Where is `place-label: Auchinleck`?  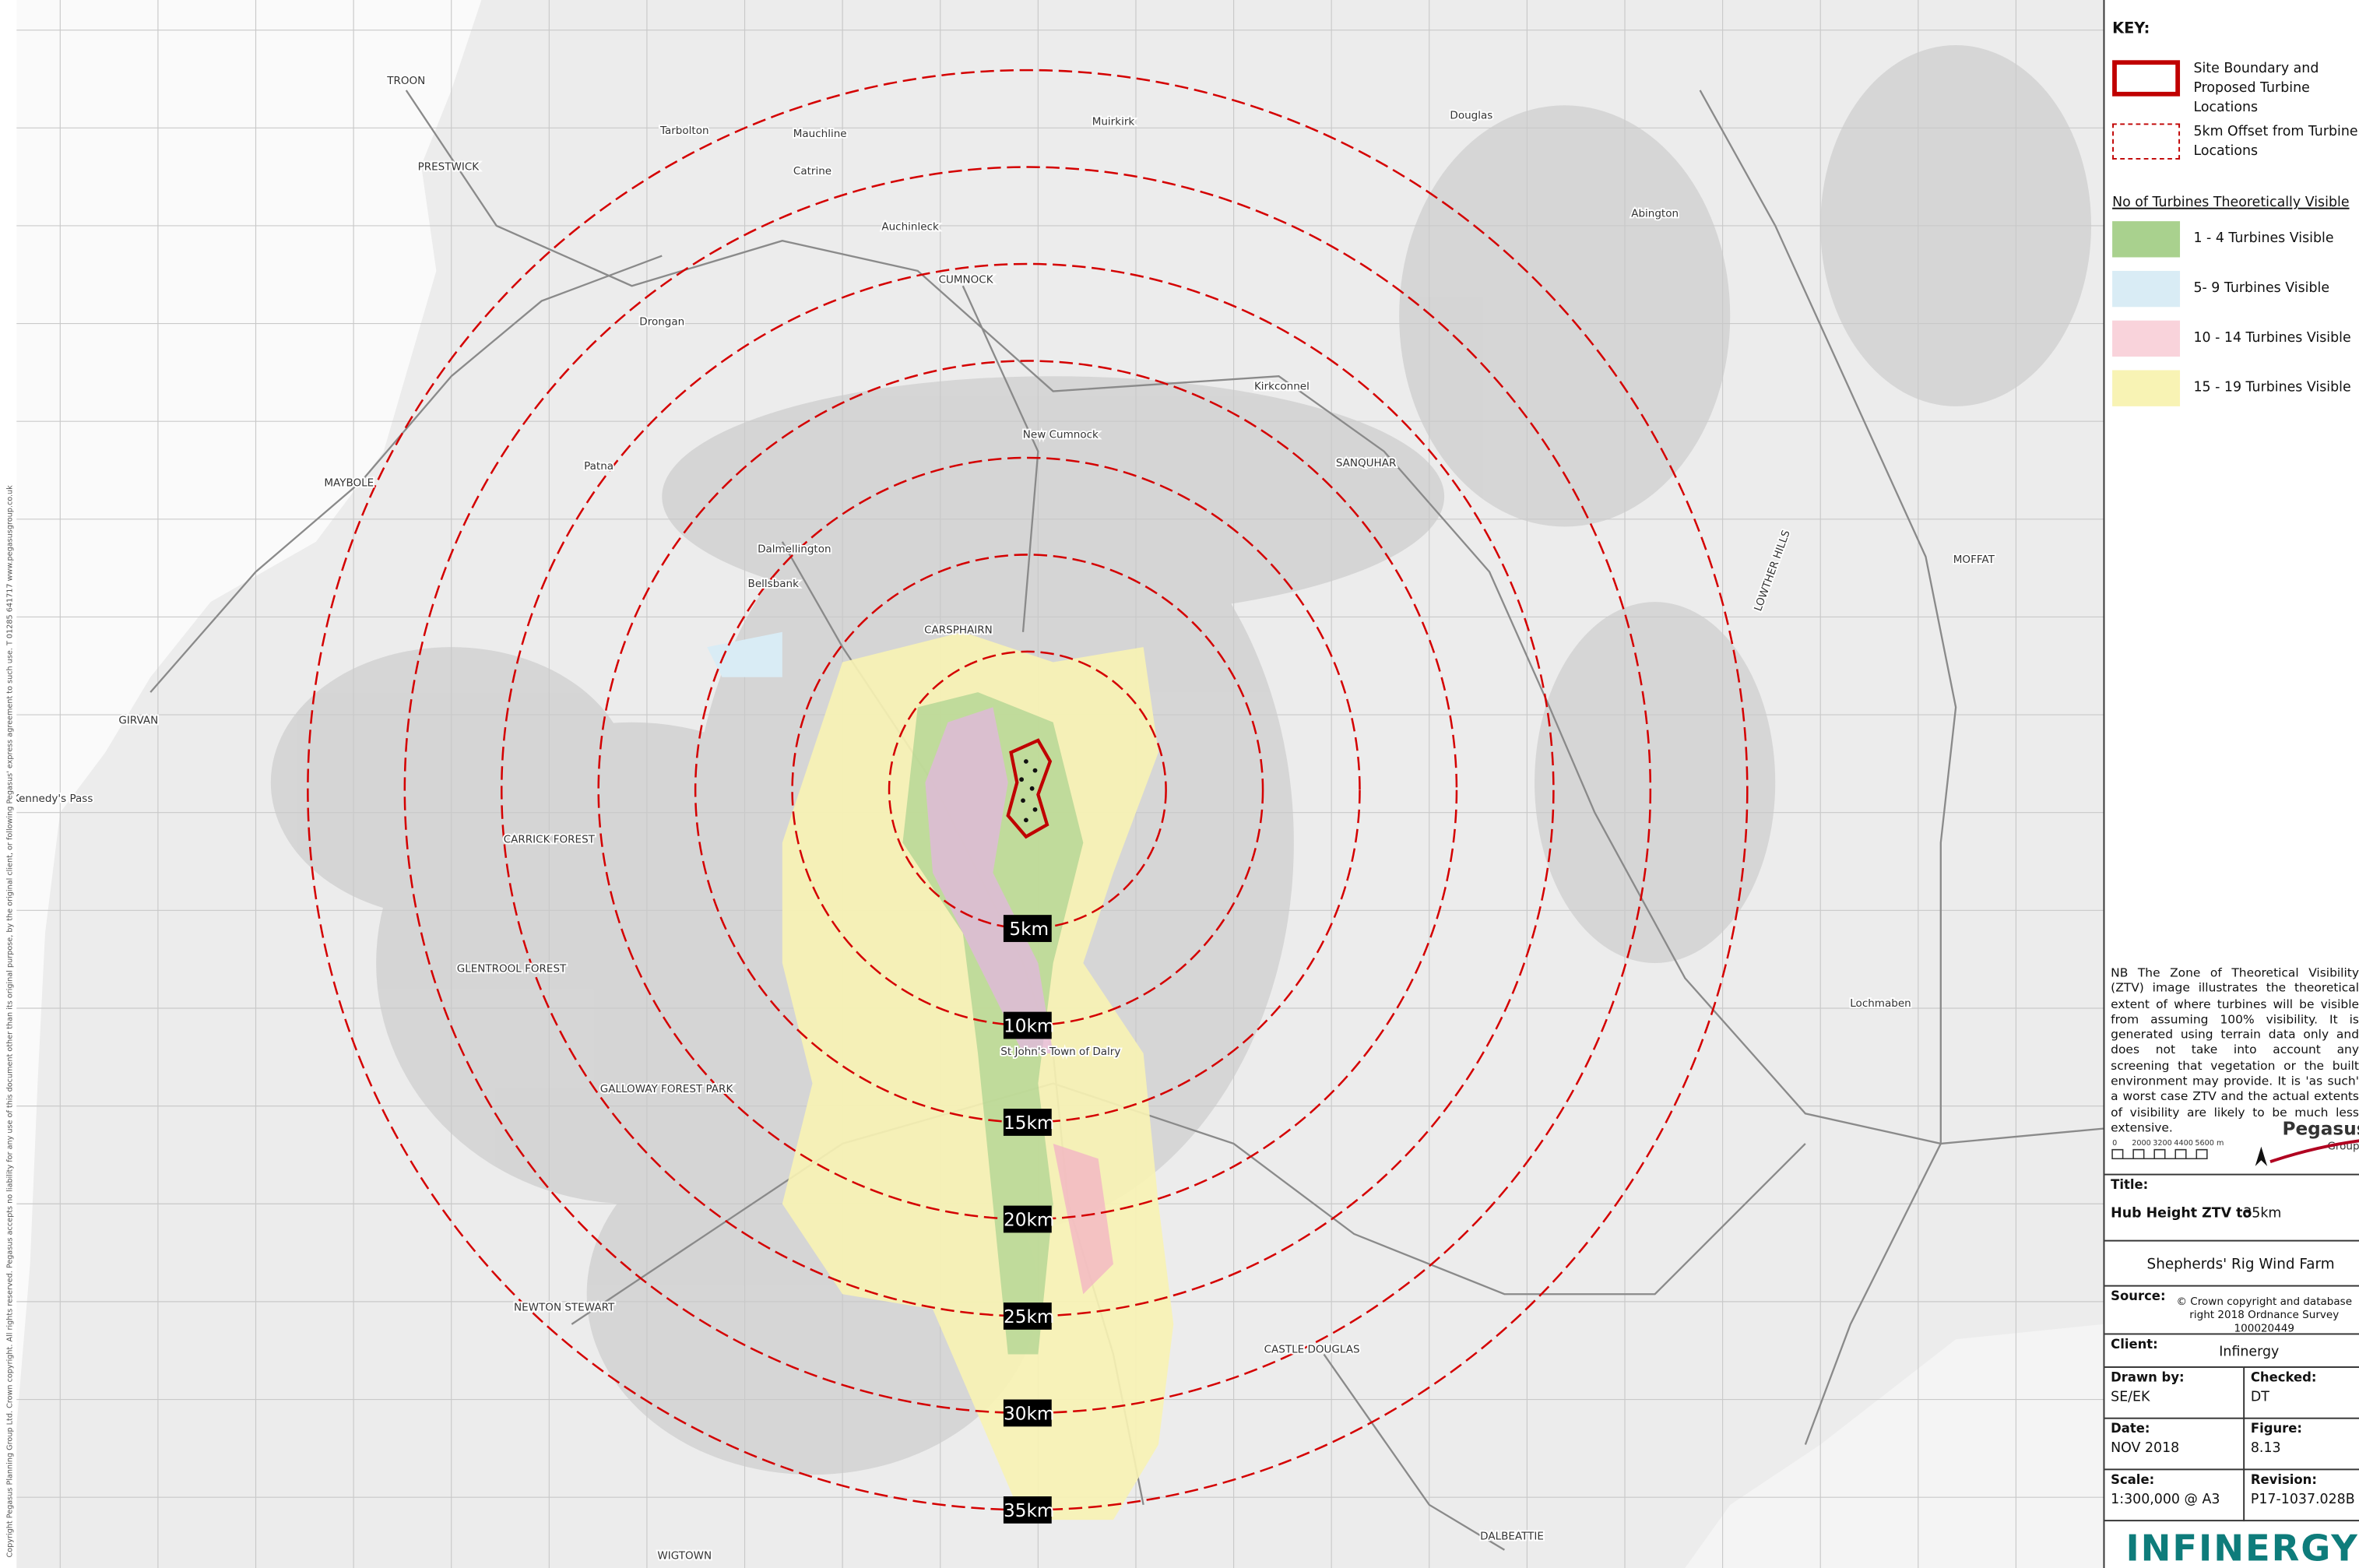
place-label: Auchinleck is located at coordinates (910, 227).